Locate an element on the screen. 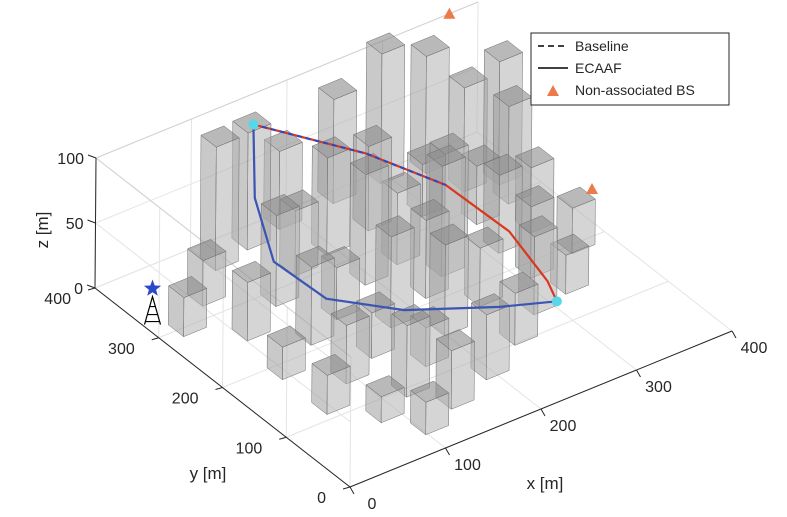 This screenshot has height=517, width=787. baseline-dashed-segment is located at coordinates (350, 154).